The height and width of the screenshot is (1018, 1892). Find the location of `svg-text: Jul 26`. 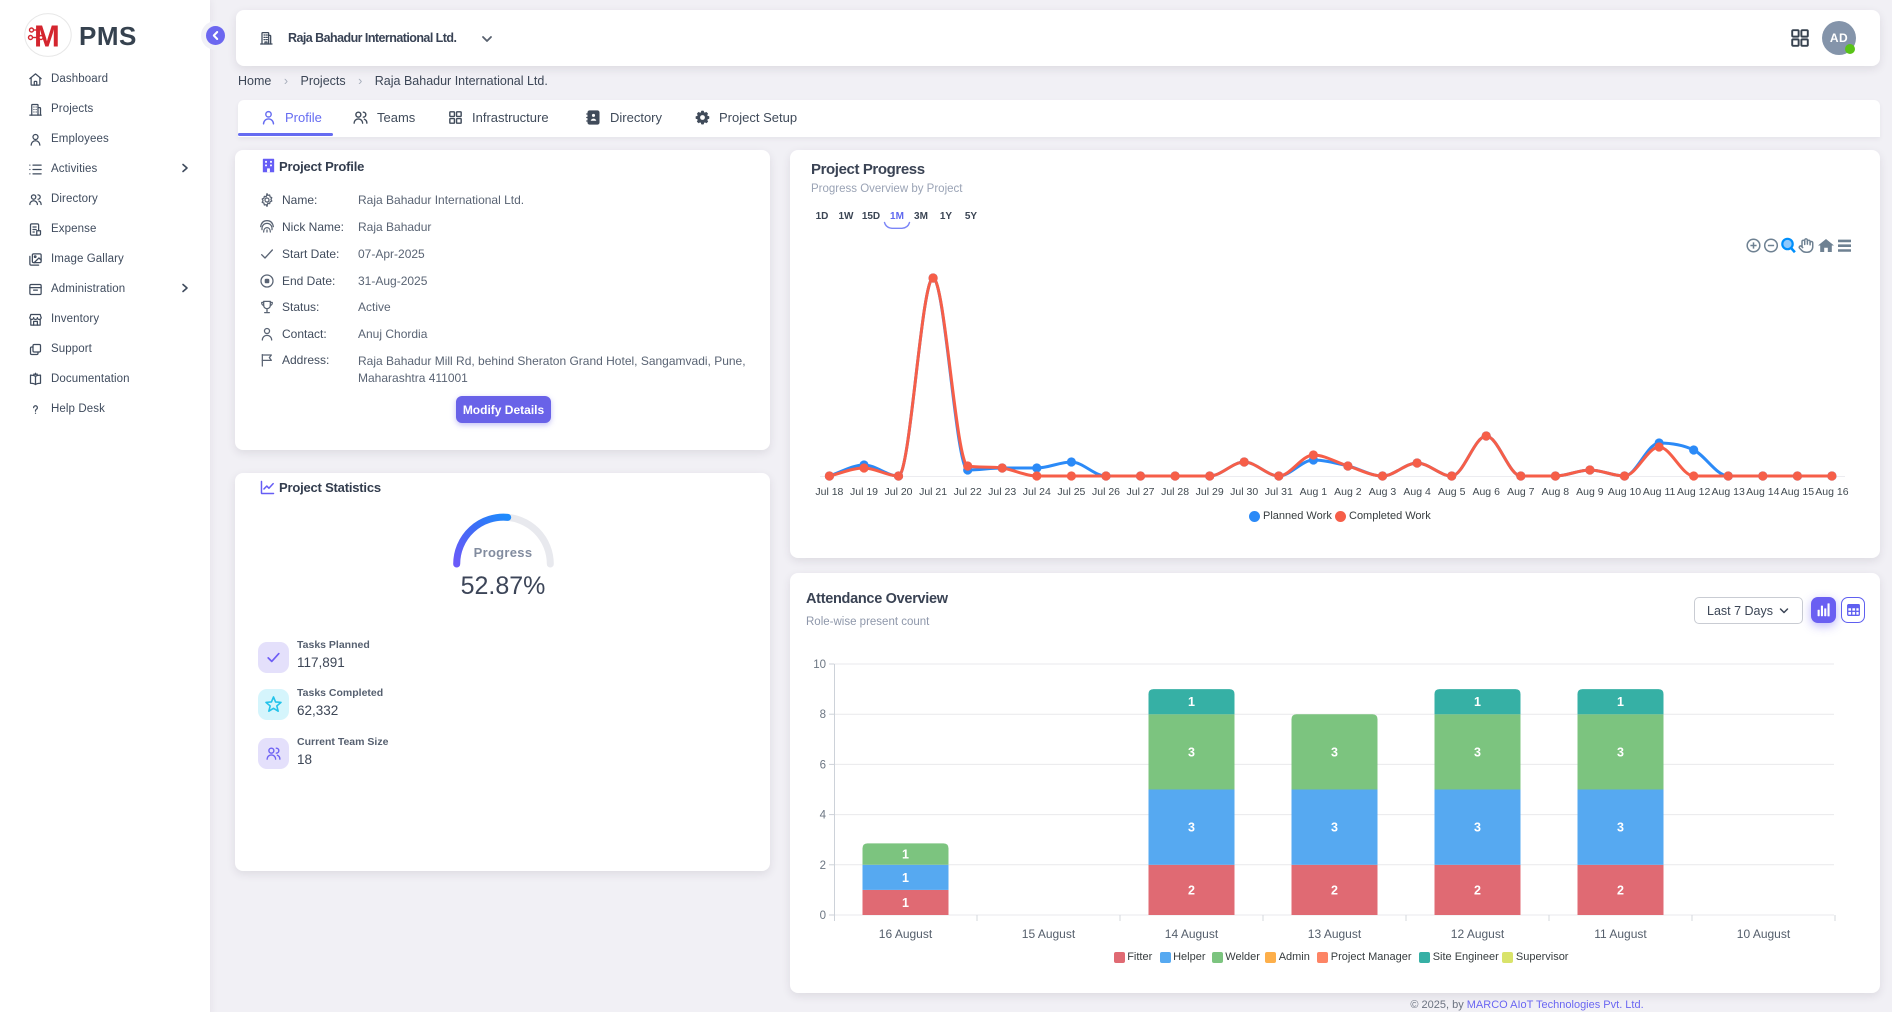

svg-text: Jul 26 is located at coordinates (1106, 492).